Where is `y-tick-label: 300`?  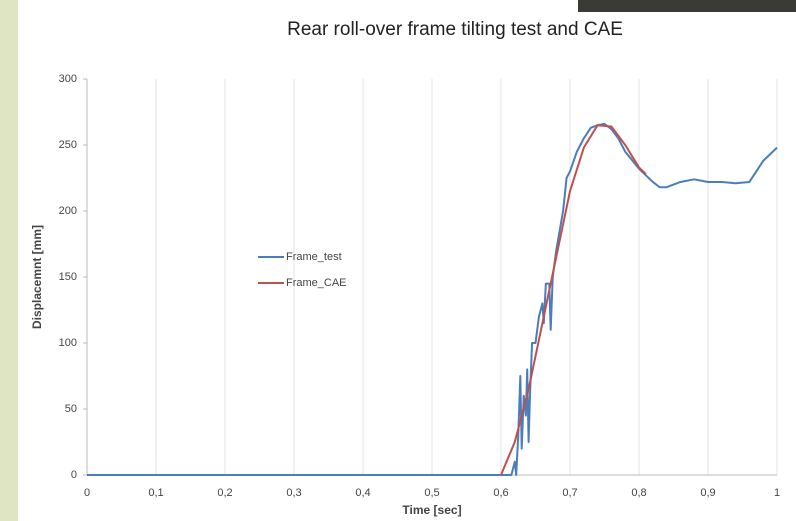
y-tick-label: 300 is located at coordinates (68, 79).